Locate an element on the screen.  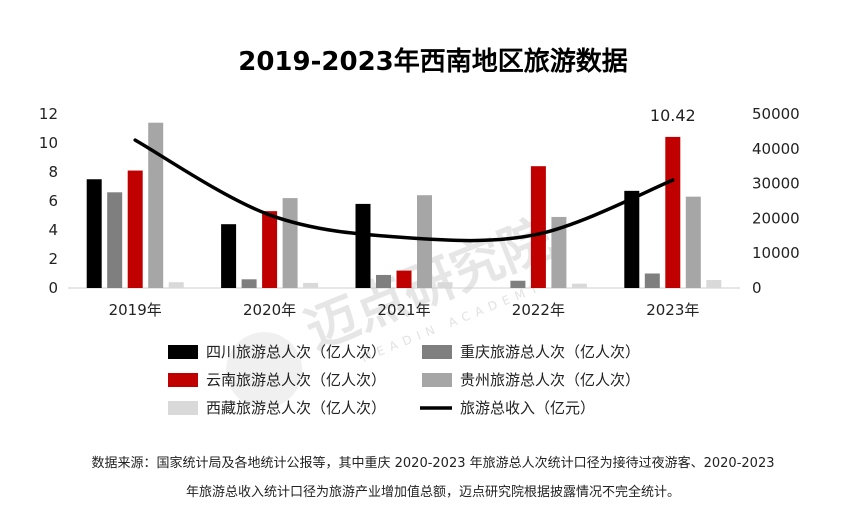
category-label: 2019年 is located at coordinates (135, 310).